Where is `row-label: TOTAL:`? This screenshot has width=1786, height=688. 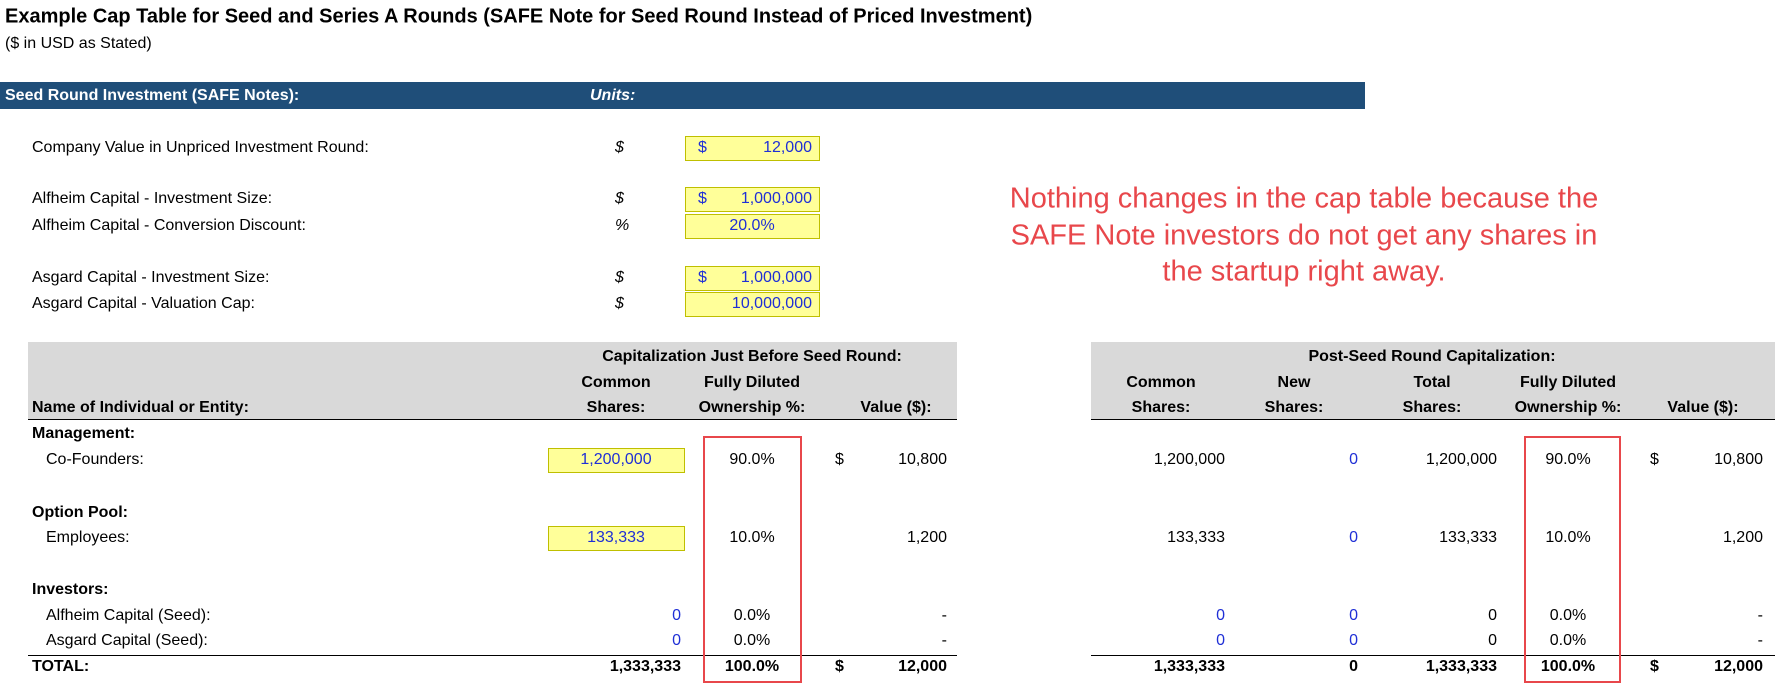 row-label: TOTAL: is located at coordinates (61, 666).